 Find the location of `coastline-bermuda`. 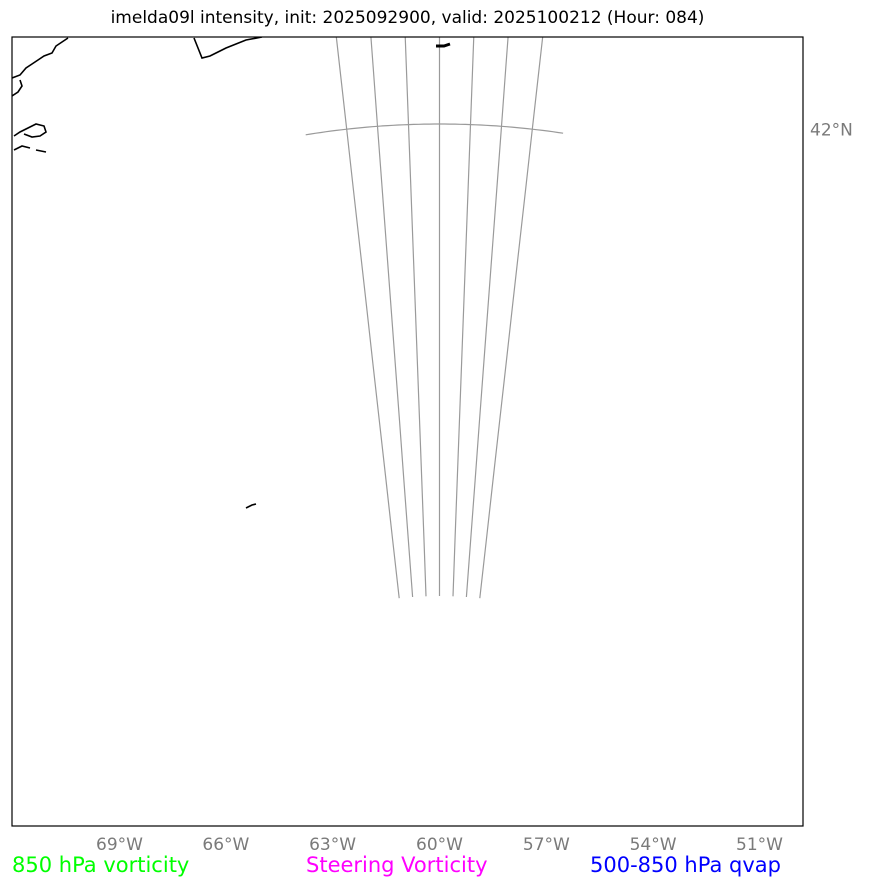

coastline-bermuda is located at coordinates (251, 506).